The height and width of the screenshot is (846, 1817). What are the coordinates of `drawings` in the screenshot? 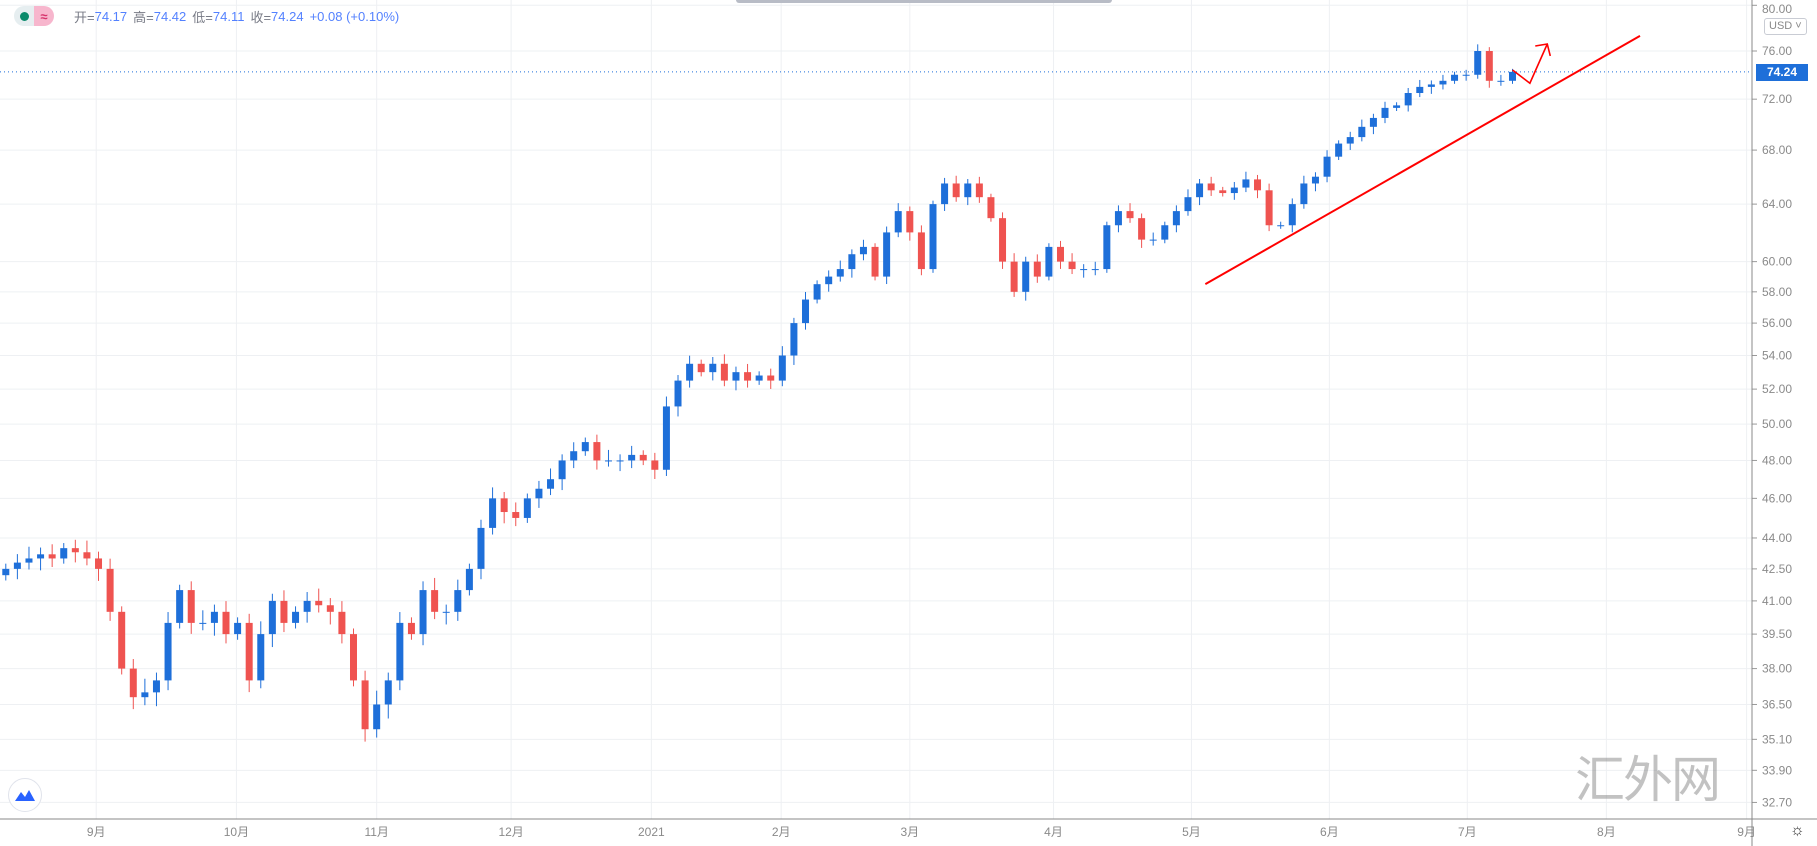 It's located at (1422, 160).